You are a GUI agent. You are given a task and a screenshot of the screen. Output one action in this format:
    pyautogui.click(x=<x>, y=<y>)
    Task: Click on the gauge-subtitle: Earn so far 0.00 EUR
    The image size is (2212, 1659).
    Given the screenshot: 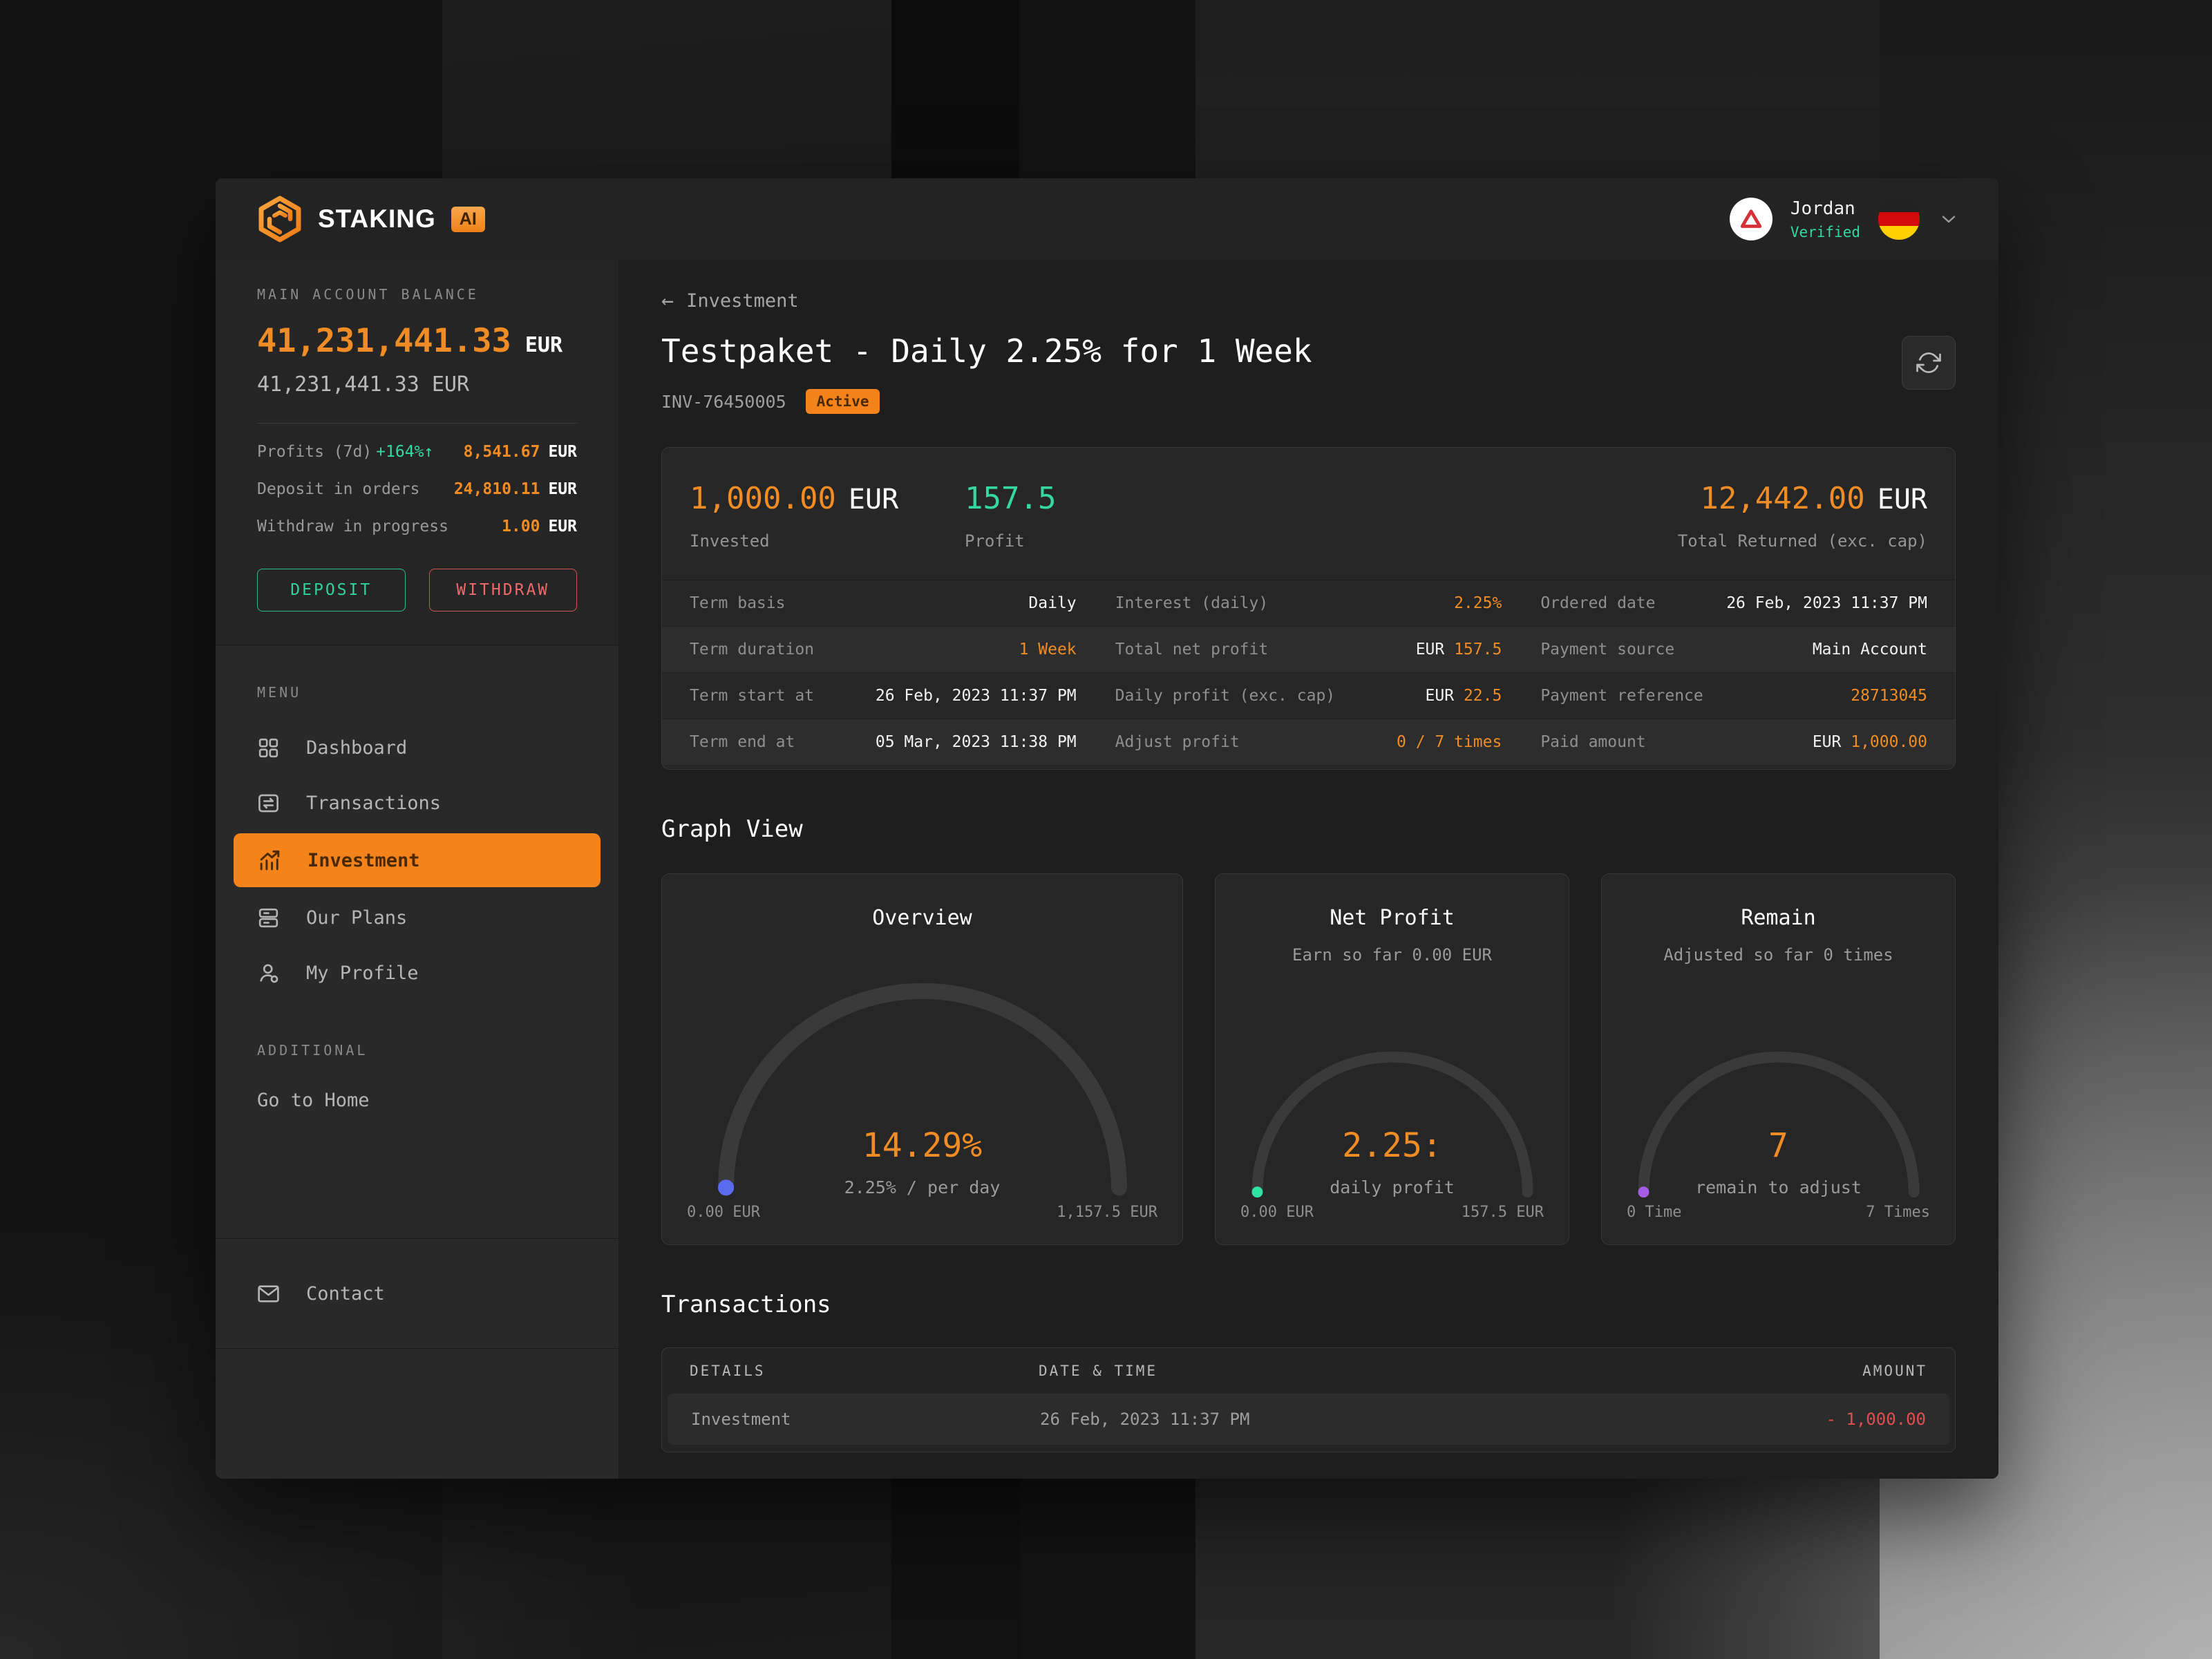 What is the action you would take?
    pyautogui.click(x=1392, y=955)
    